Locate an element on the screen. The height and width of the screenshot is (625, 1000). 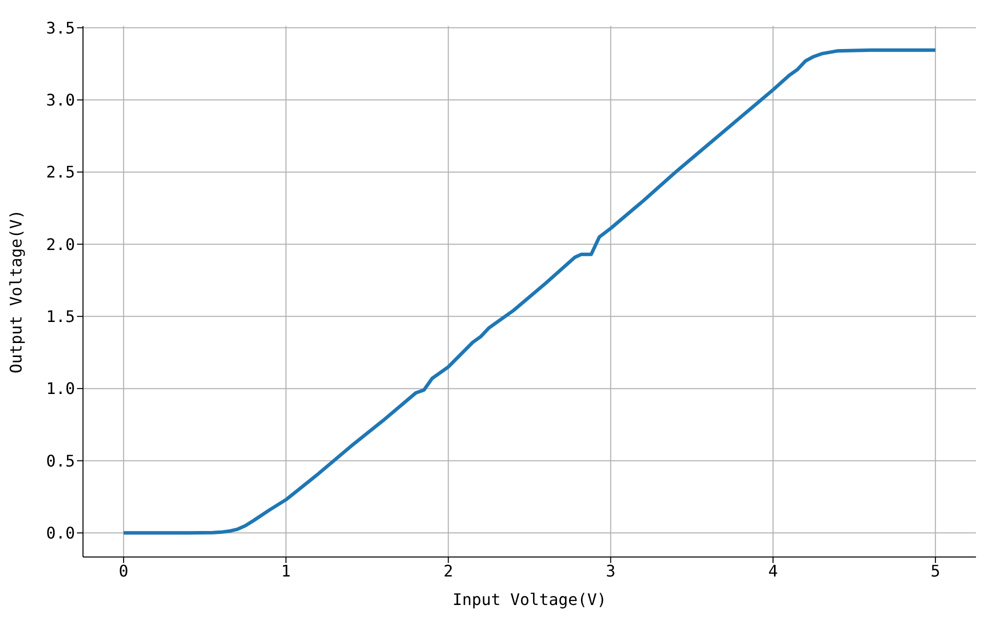
x-tick-label: 0 is located at coordinates (123, 570).